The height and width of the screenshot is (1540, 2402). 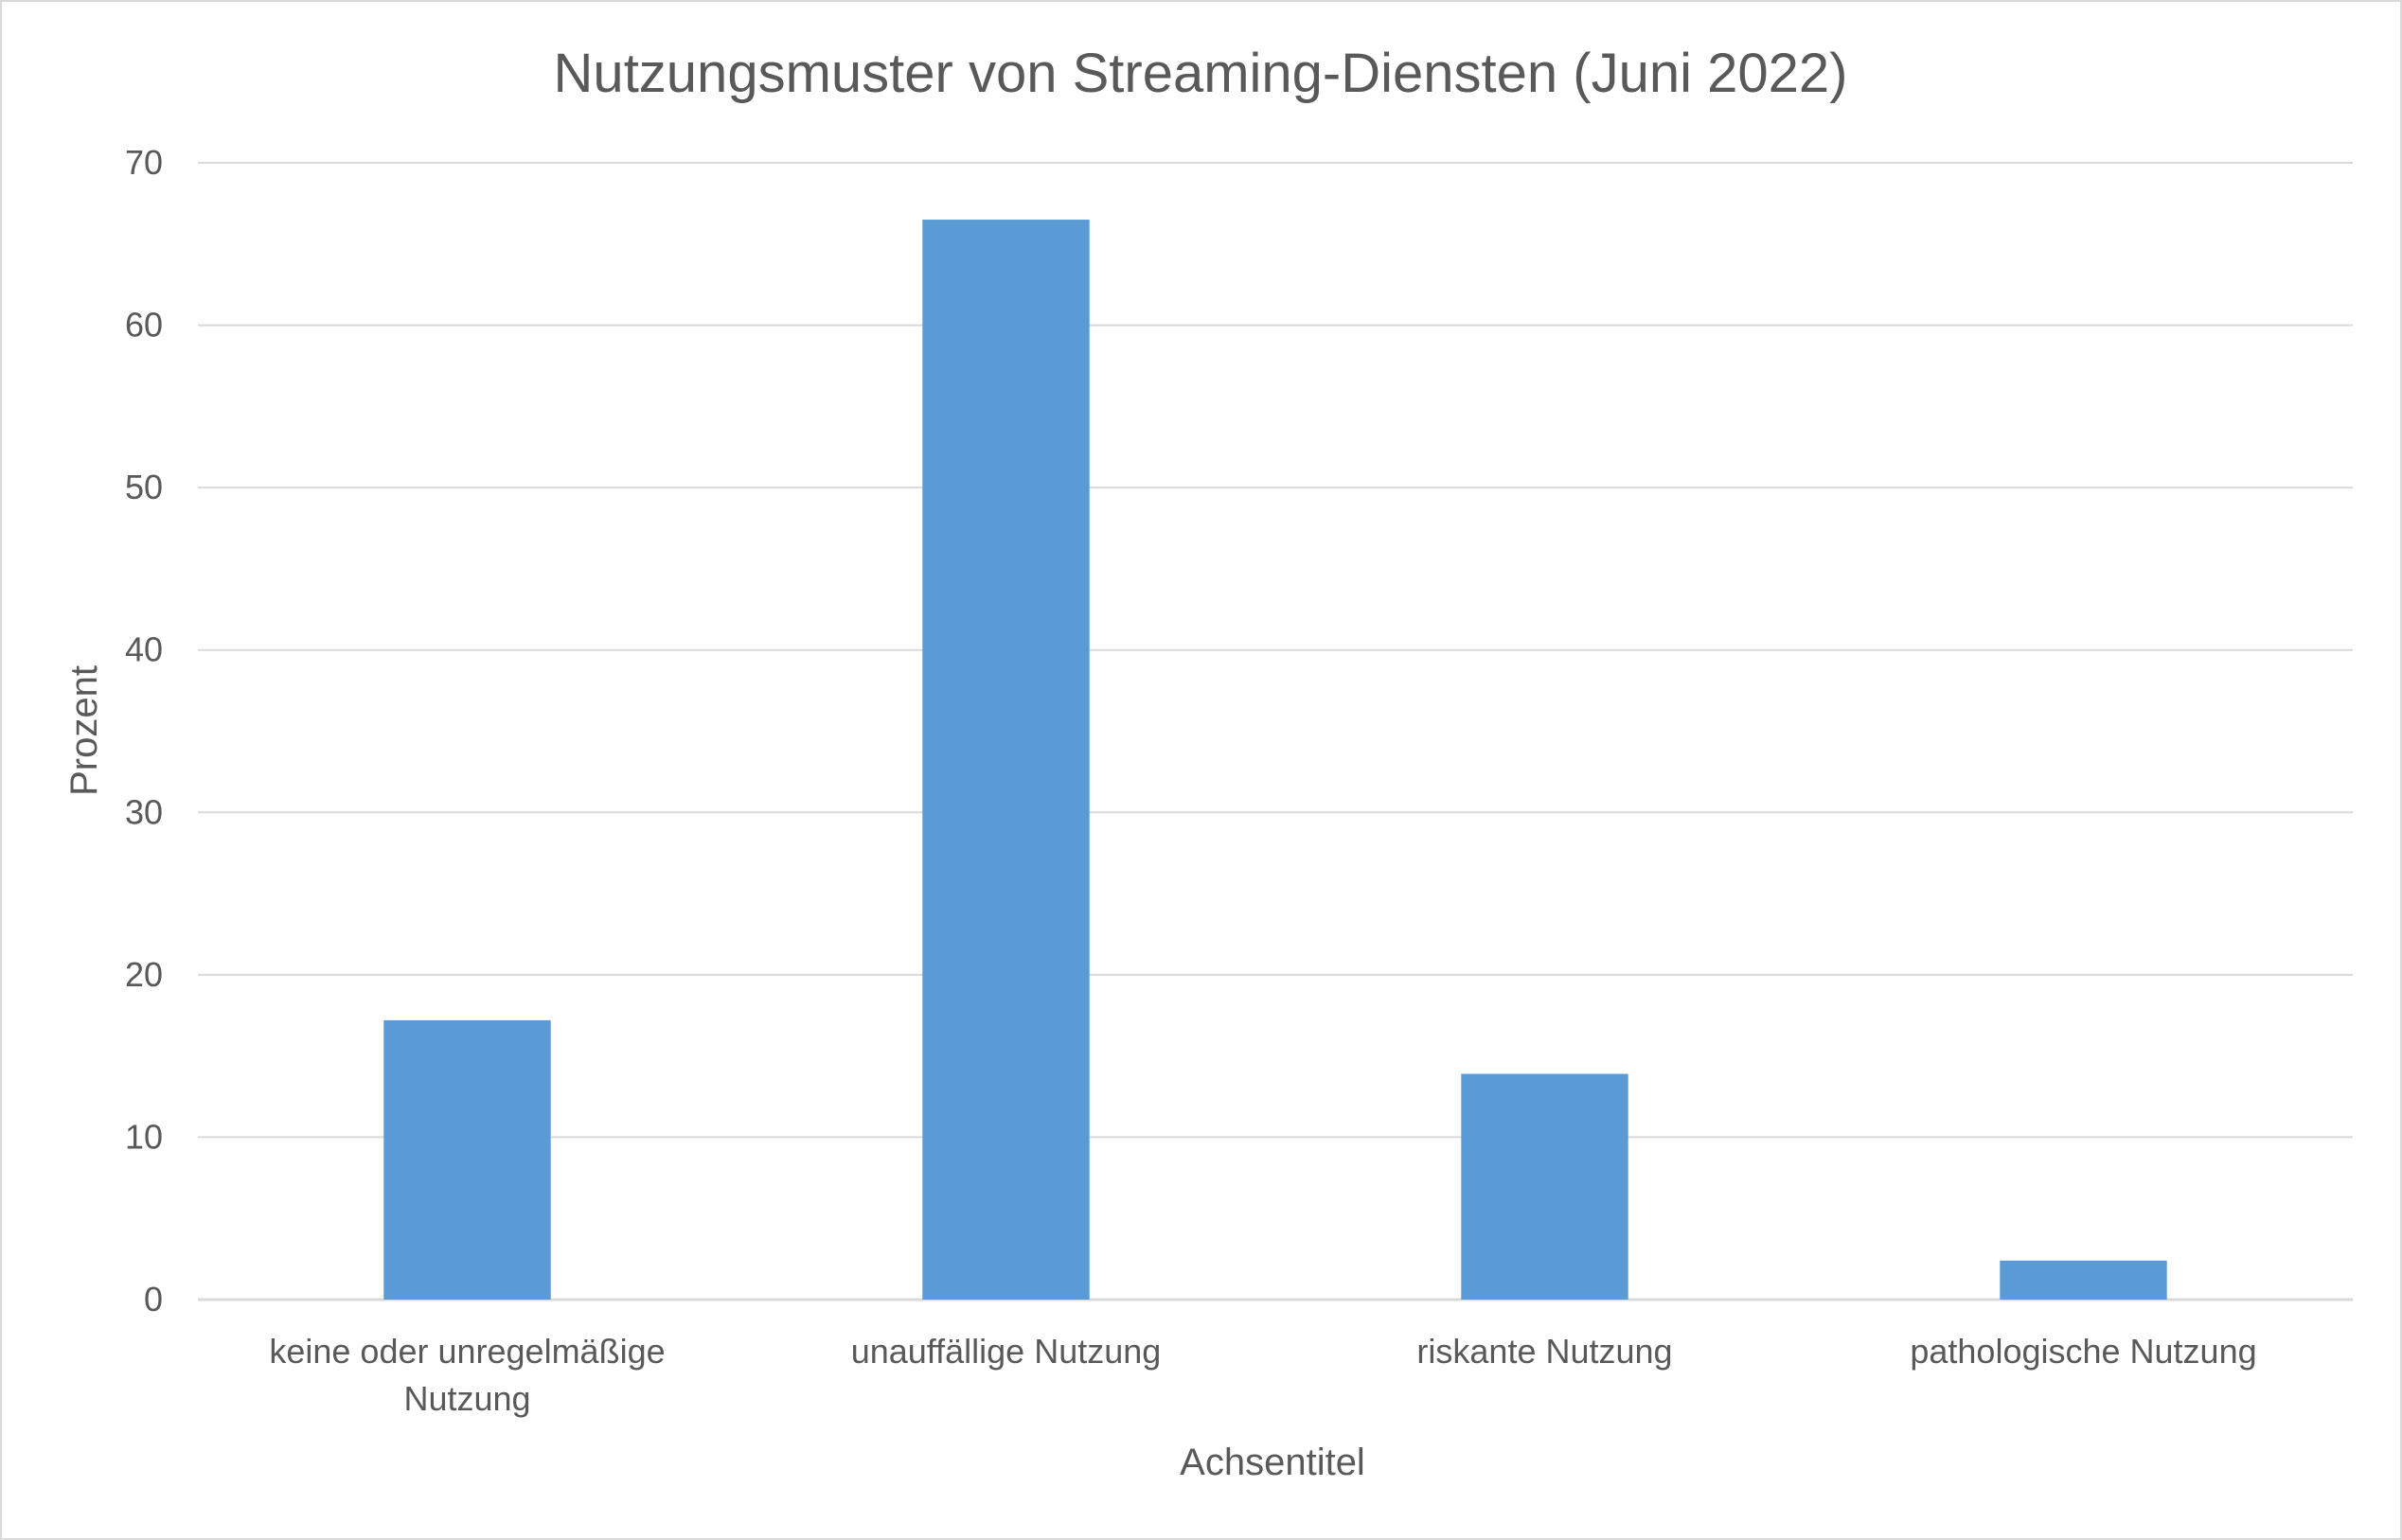 What do you see at coordinates (144, 649) in the screenshot?
I see `y-tick-label: 40` at bounding box center [144, 649].